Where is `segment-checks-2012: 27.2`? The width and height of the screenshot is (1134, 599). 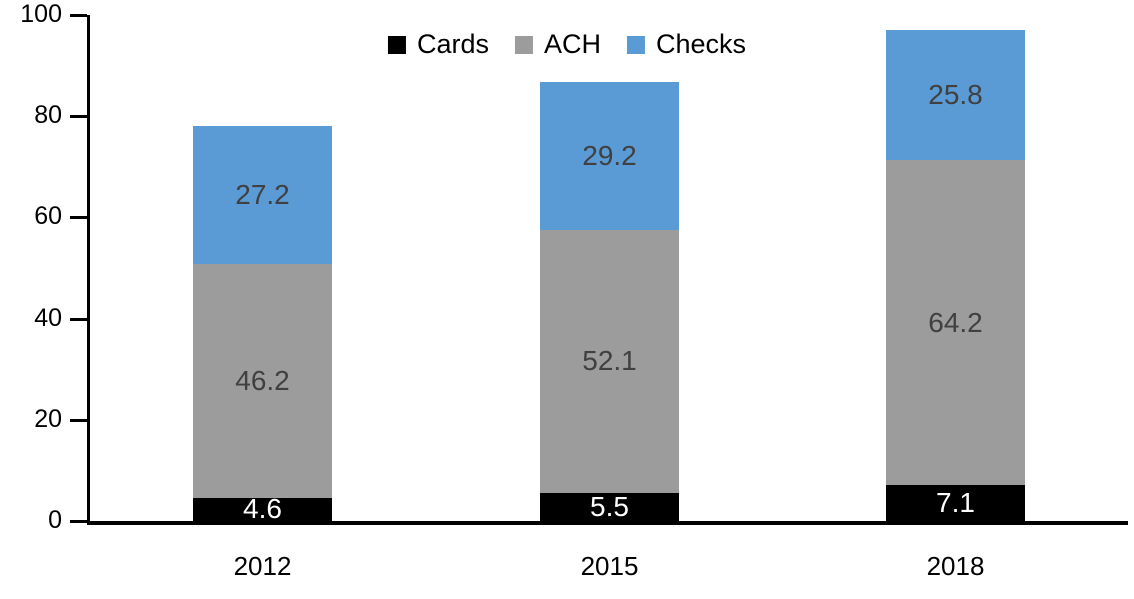
segment-checks-2012: 27.2 is located at coordinates (262, 195).